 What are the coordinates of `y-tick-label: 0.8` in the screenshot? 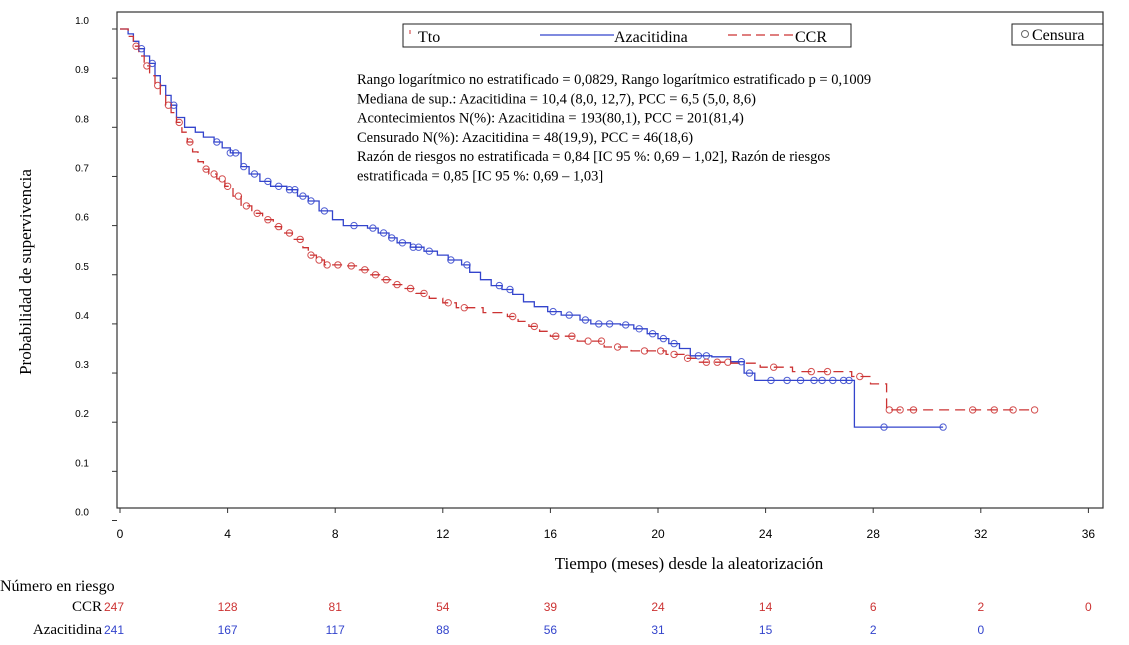 It's located at (82, 119).